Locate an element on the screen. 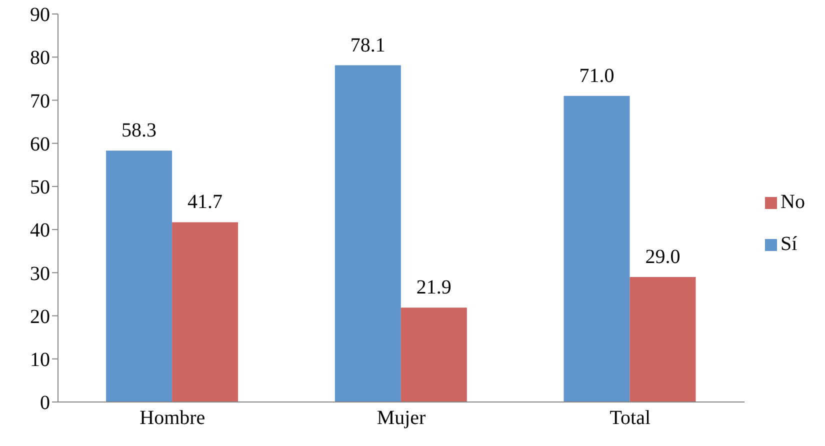 Image resolution: width=825 pixels, height=446 pixels. data-label: 29.0 is located at coordinates (662, 257).